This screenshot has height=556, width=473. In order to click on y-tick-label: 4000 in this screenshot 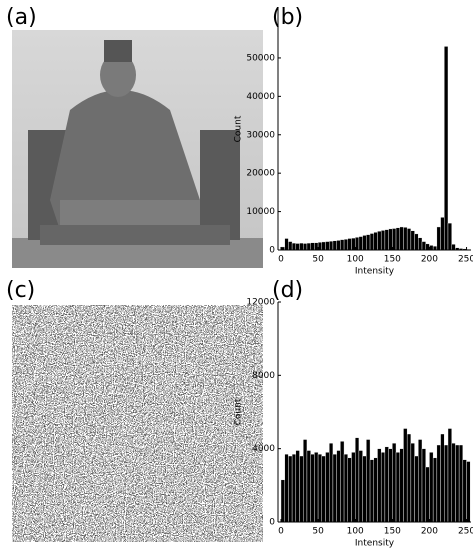, I will do `click(263, 449)`.